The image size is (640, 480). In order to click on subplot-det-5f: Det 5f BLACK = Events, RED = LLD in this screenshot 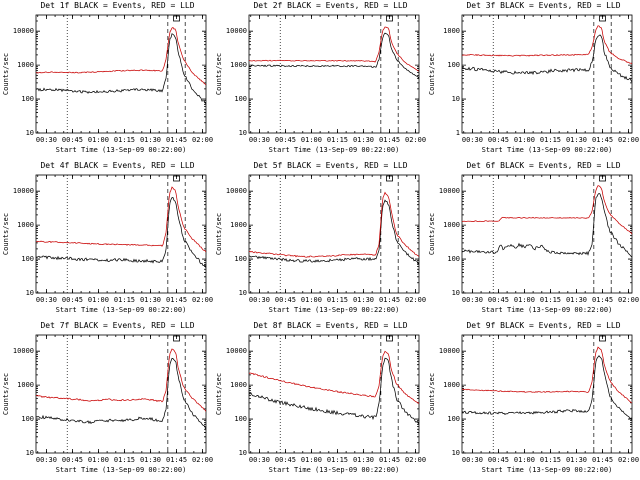, I will do `click(319, 240)`.